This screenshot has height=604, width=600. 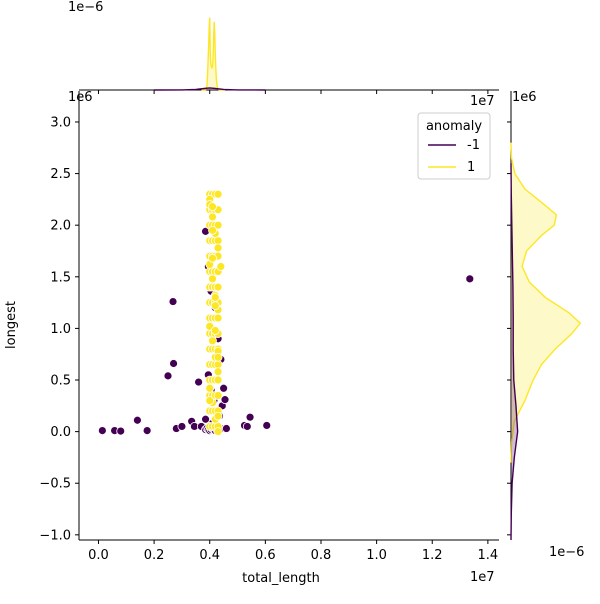 I want to click on legend: anomaly -1 1, so click(x=454, y=146).